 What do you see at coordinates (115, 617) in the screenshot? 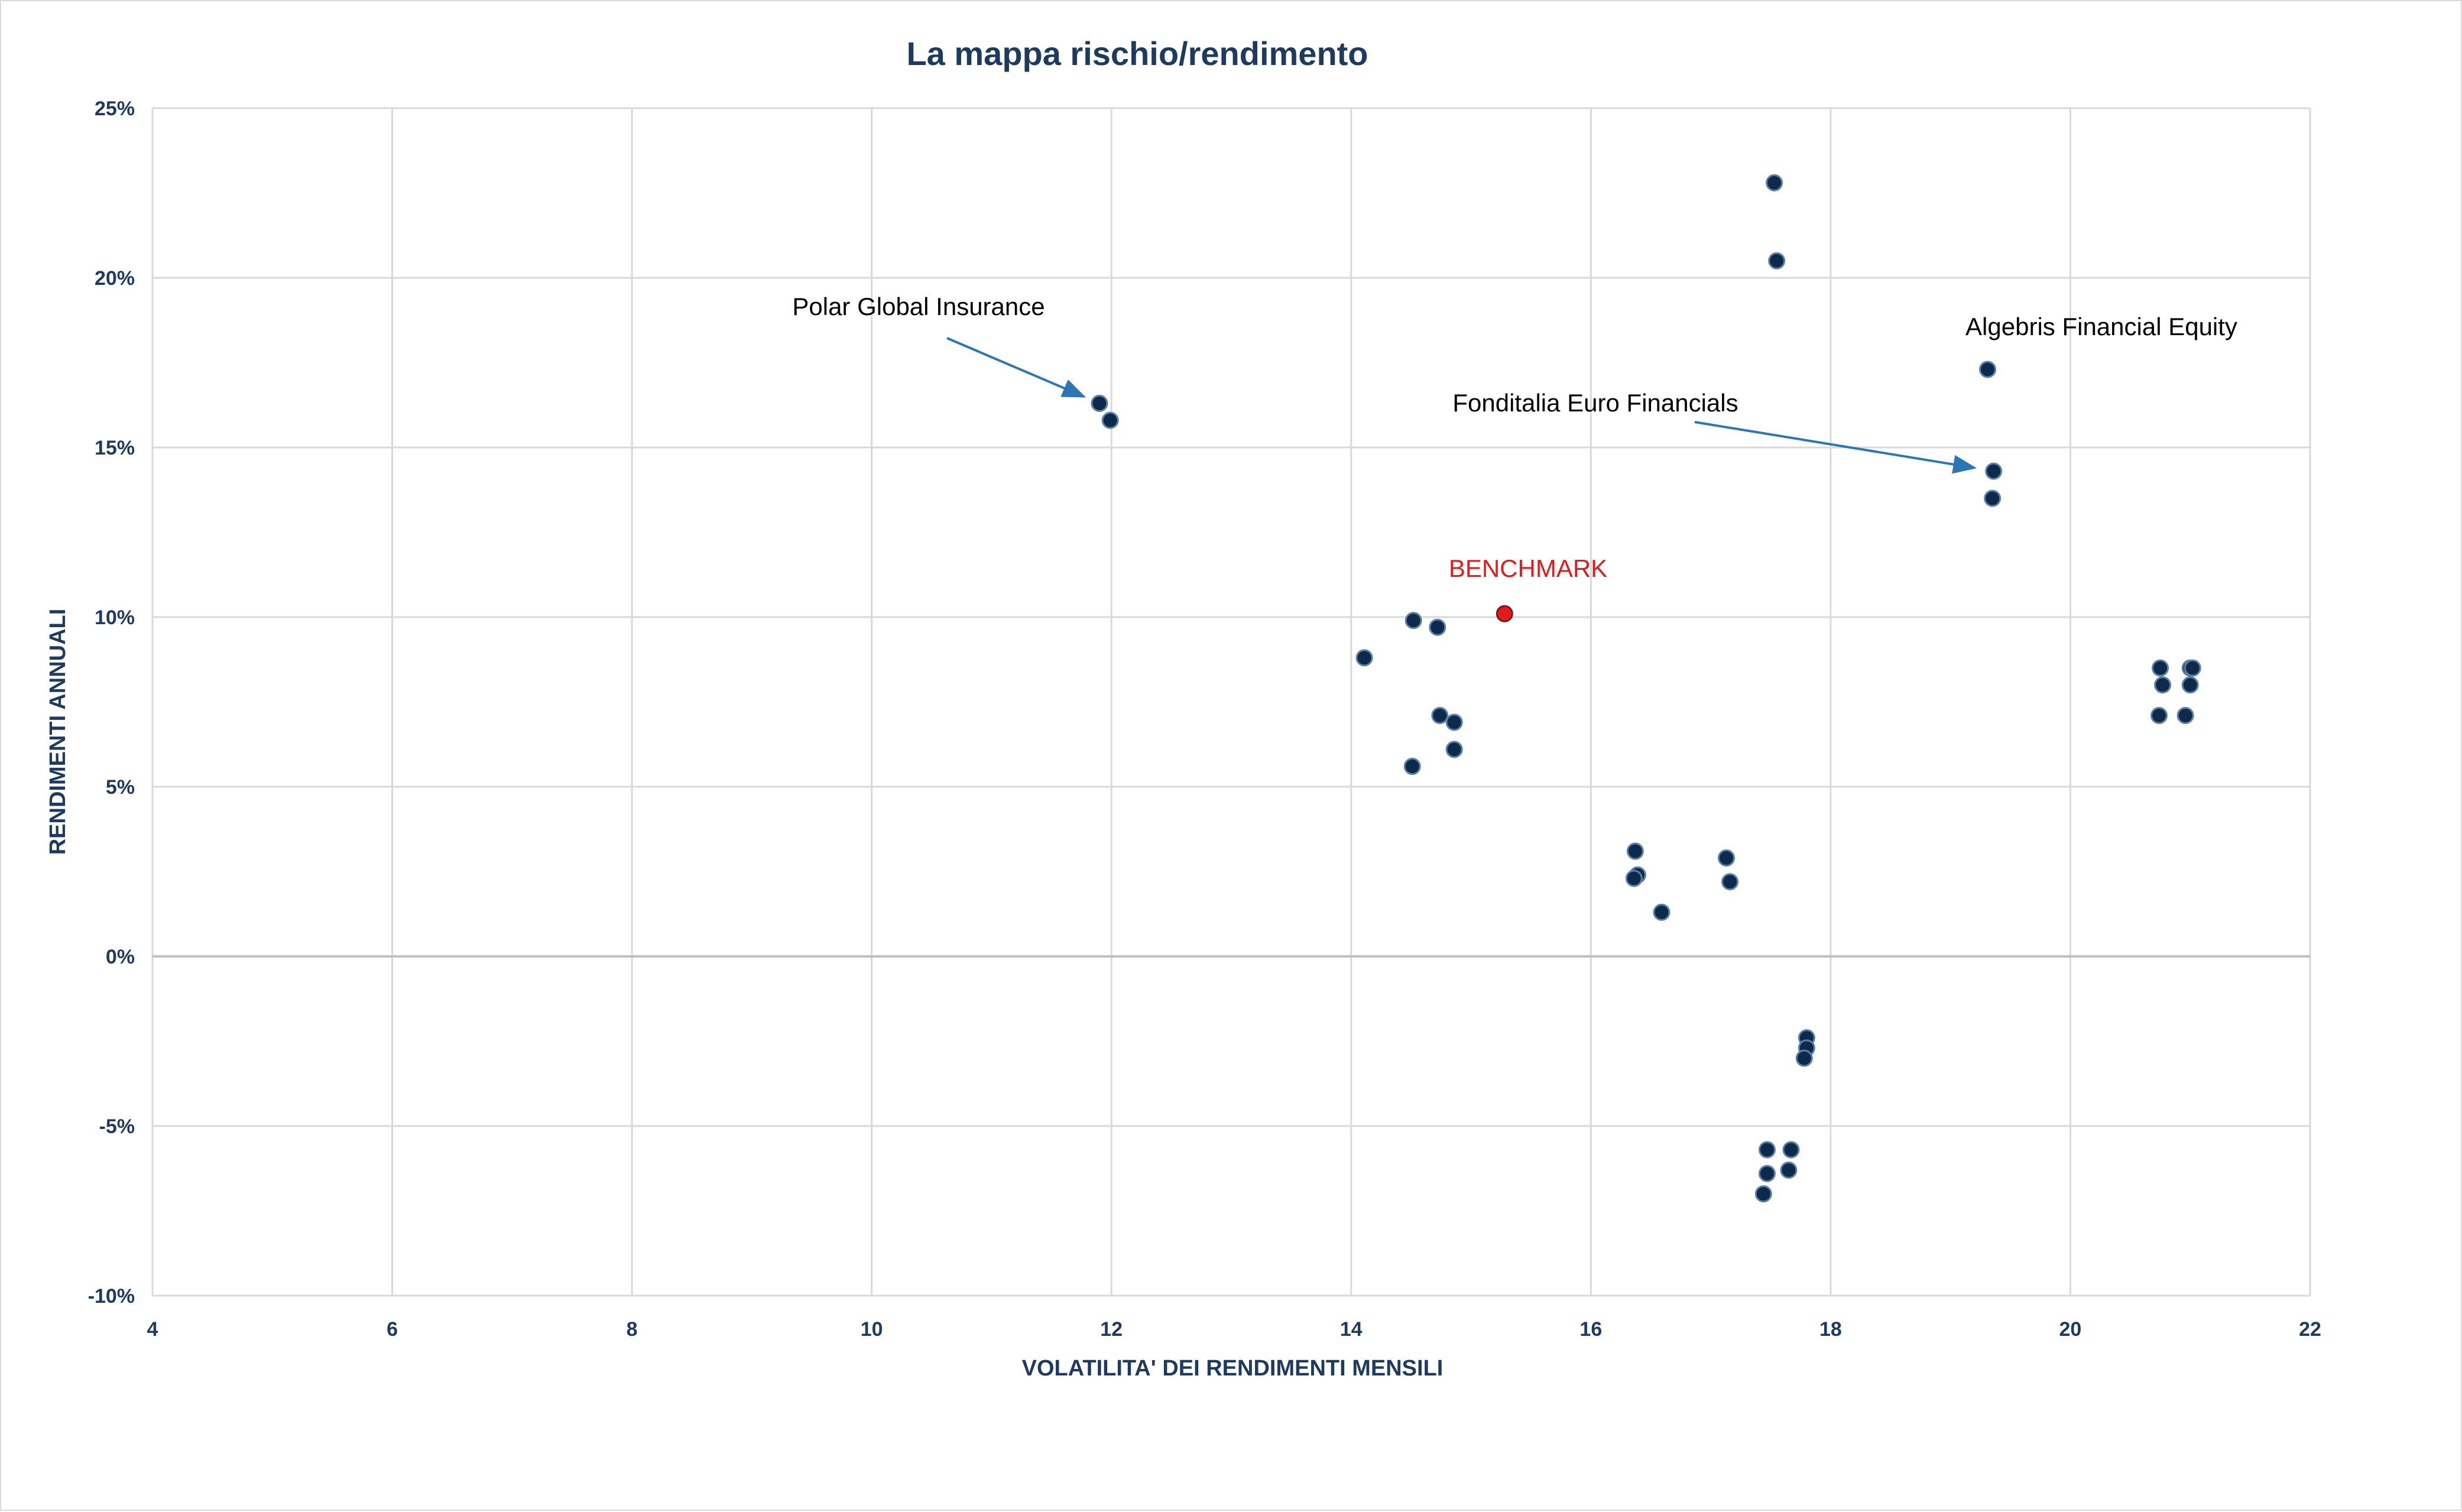
I see `y-tick-label: 10%` at bounding box center [115, 617].